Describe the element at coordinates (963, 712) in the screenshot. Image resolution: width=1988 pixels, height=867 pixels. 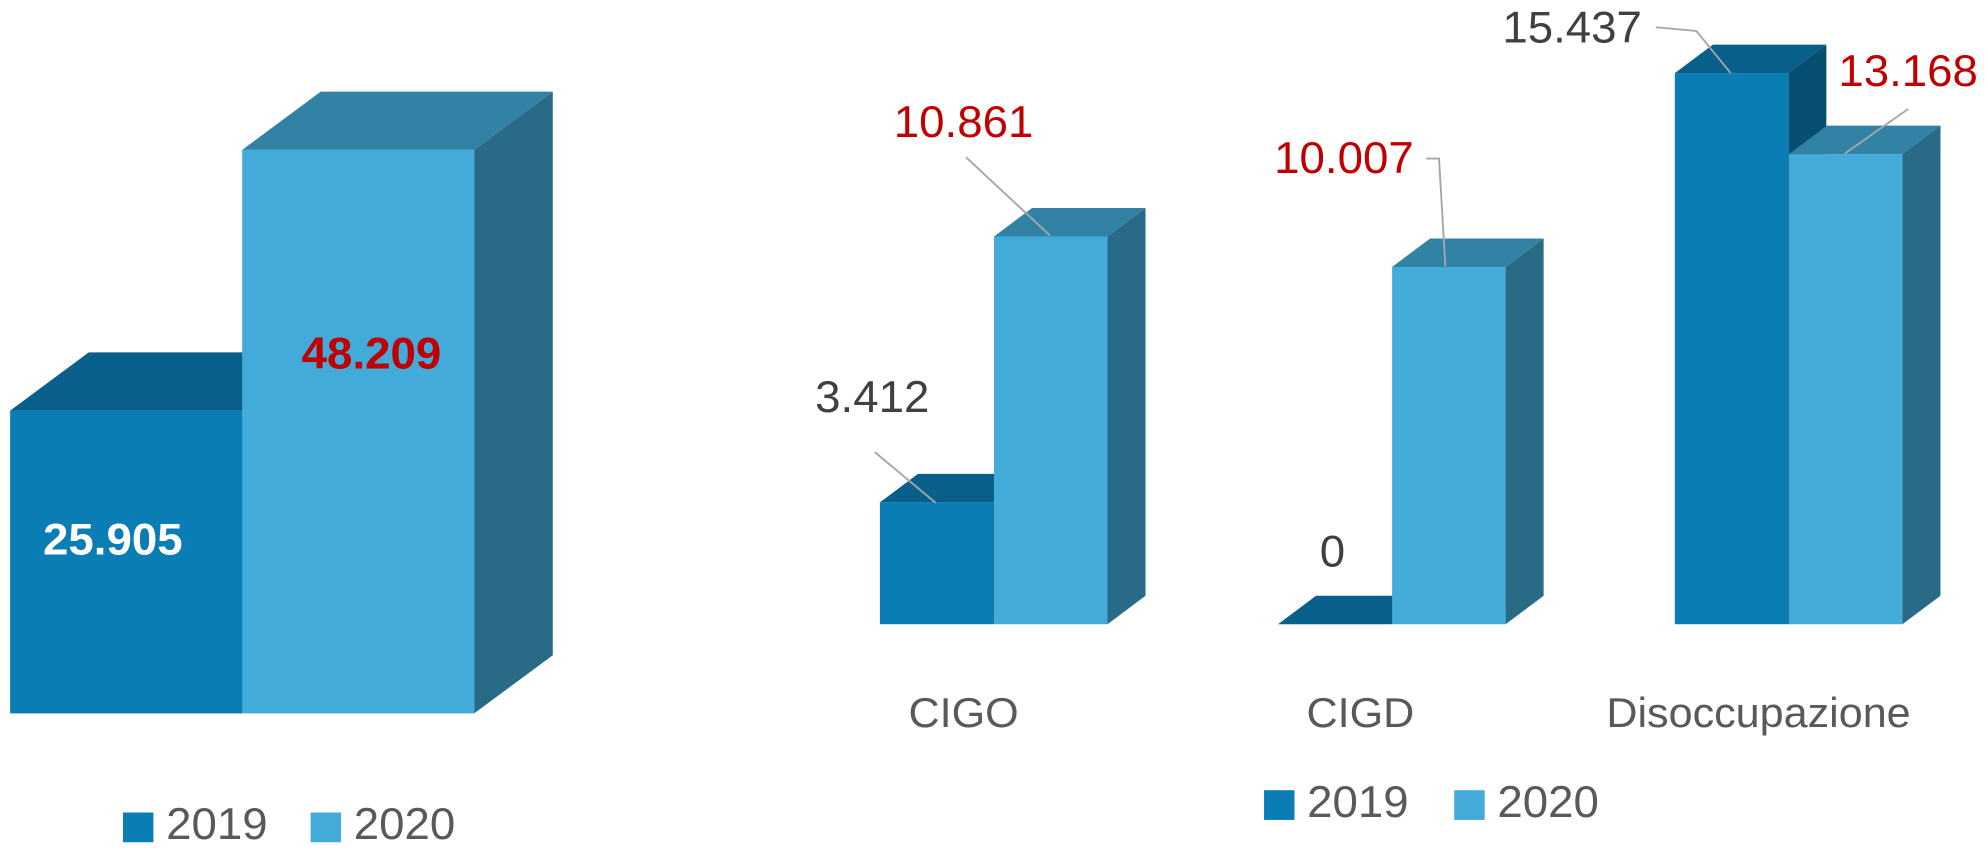
I see `x-tick-label: CIGO` at that location.